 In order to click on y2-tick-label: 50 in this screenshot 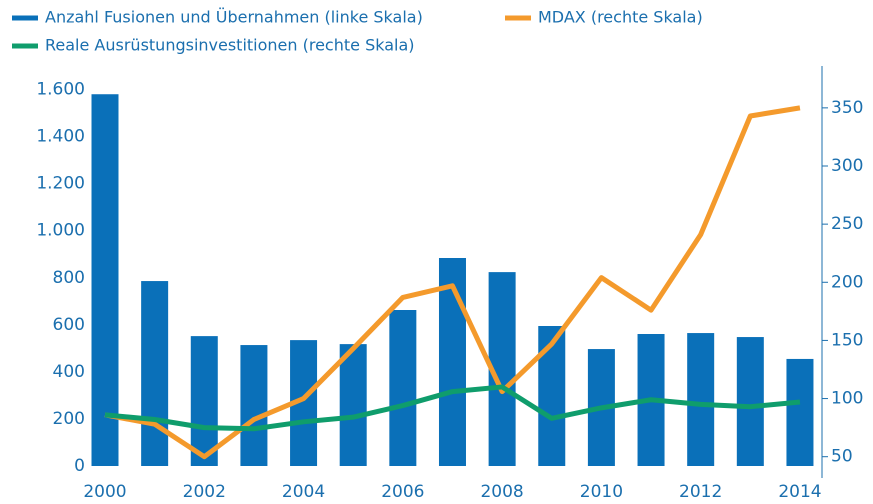, I will do `click(842, 457)`.